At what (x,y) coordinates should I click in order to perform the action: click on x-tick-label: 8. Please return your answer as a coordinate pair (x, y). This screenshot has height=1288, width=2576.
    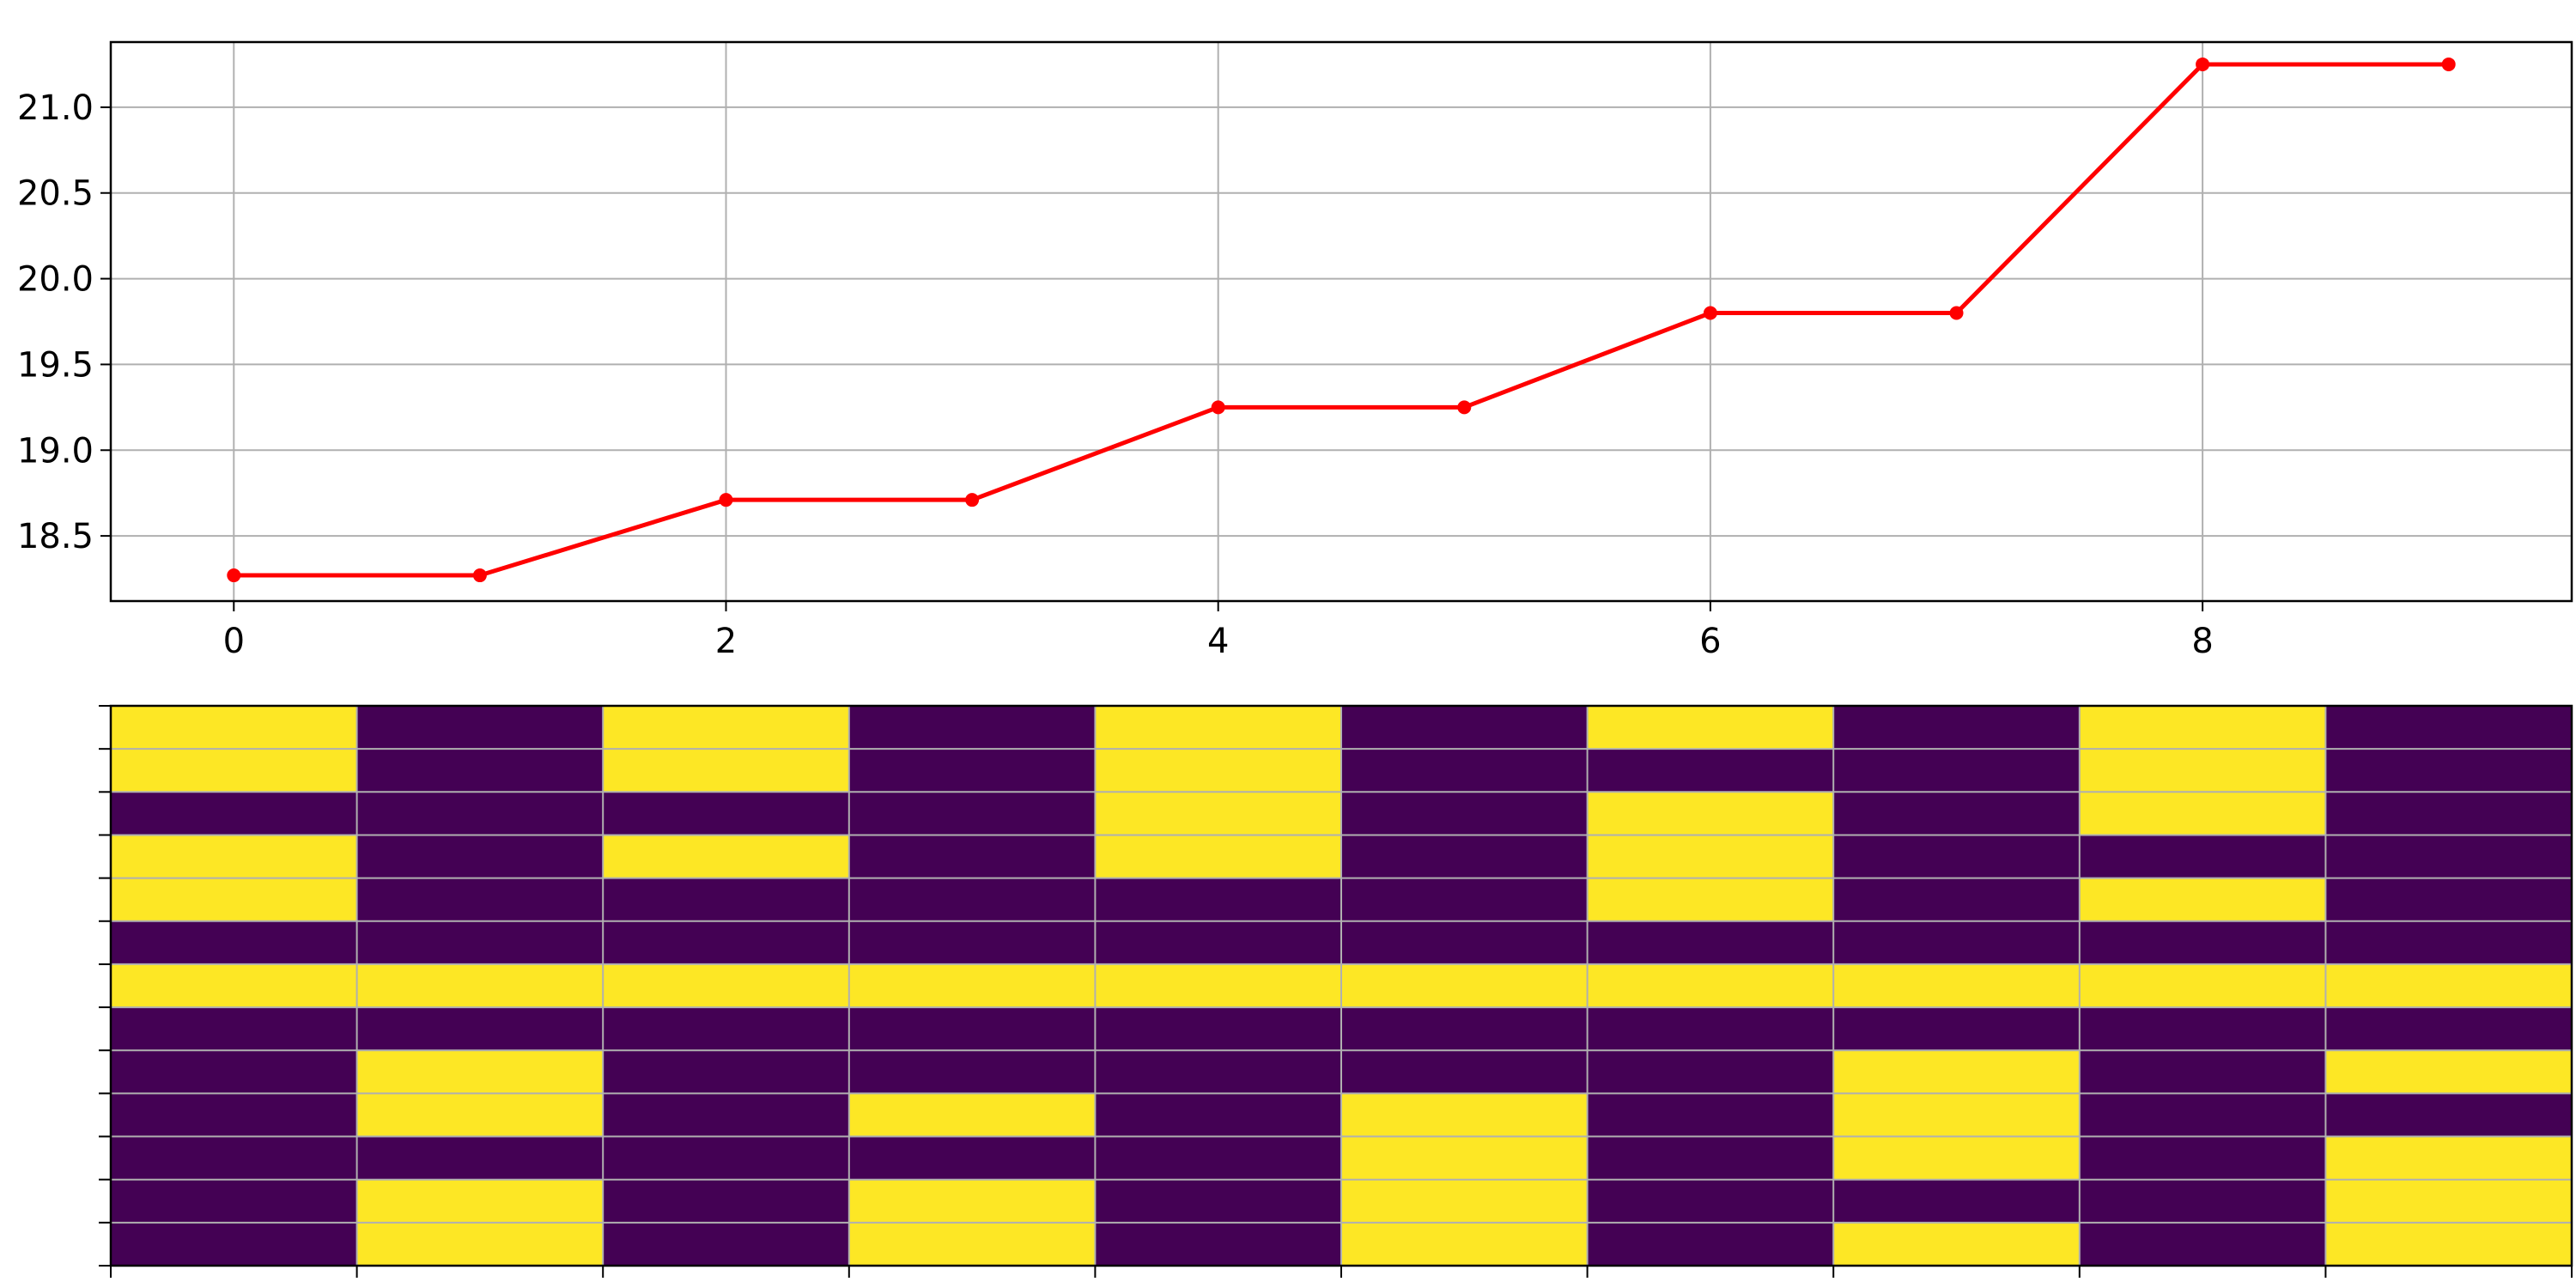
    Looking at the image, I should click on (2202, 641).